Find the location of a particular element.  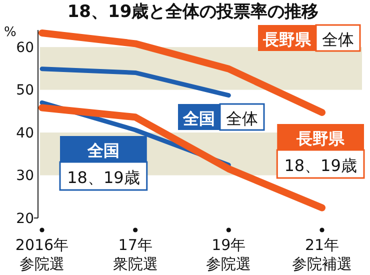

series-label: 全国 全体 is located at coordinates (220, 118).